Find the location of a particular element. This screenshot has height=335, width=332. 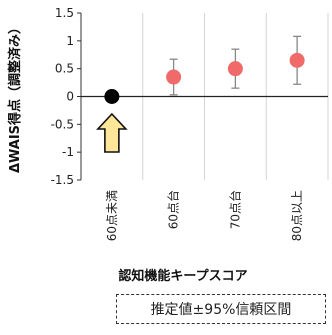

confidence-interval-note: 推定値±95%信頼区間 is located at coordinates (221, 309).